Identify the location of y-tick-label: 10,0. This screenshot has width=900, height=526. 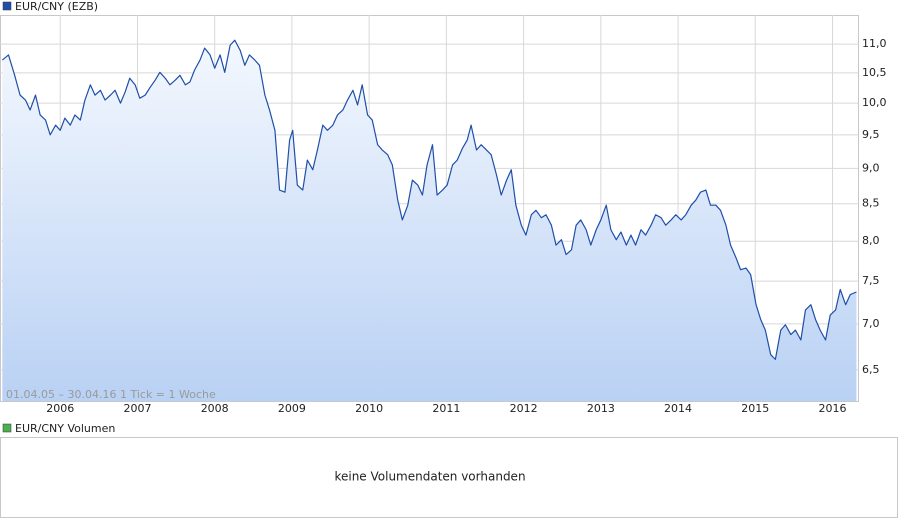
(874, 102).